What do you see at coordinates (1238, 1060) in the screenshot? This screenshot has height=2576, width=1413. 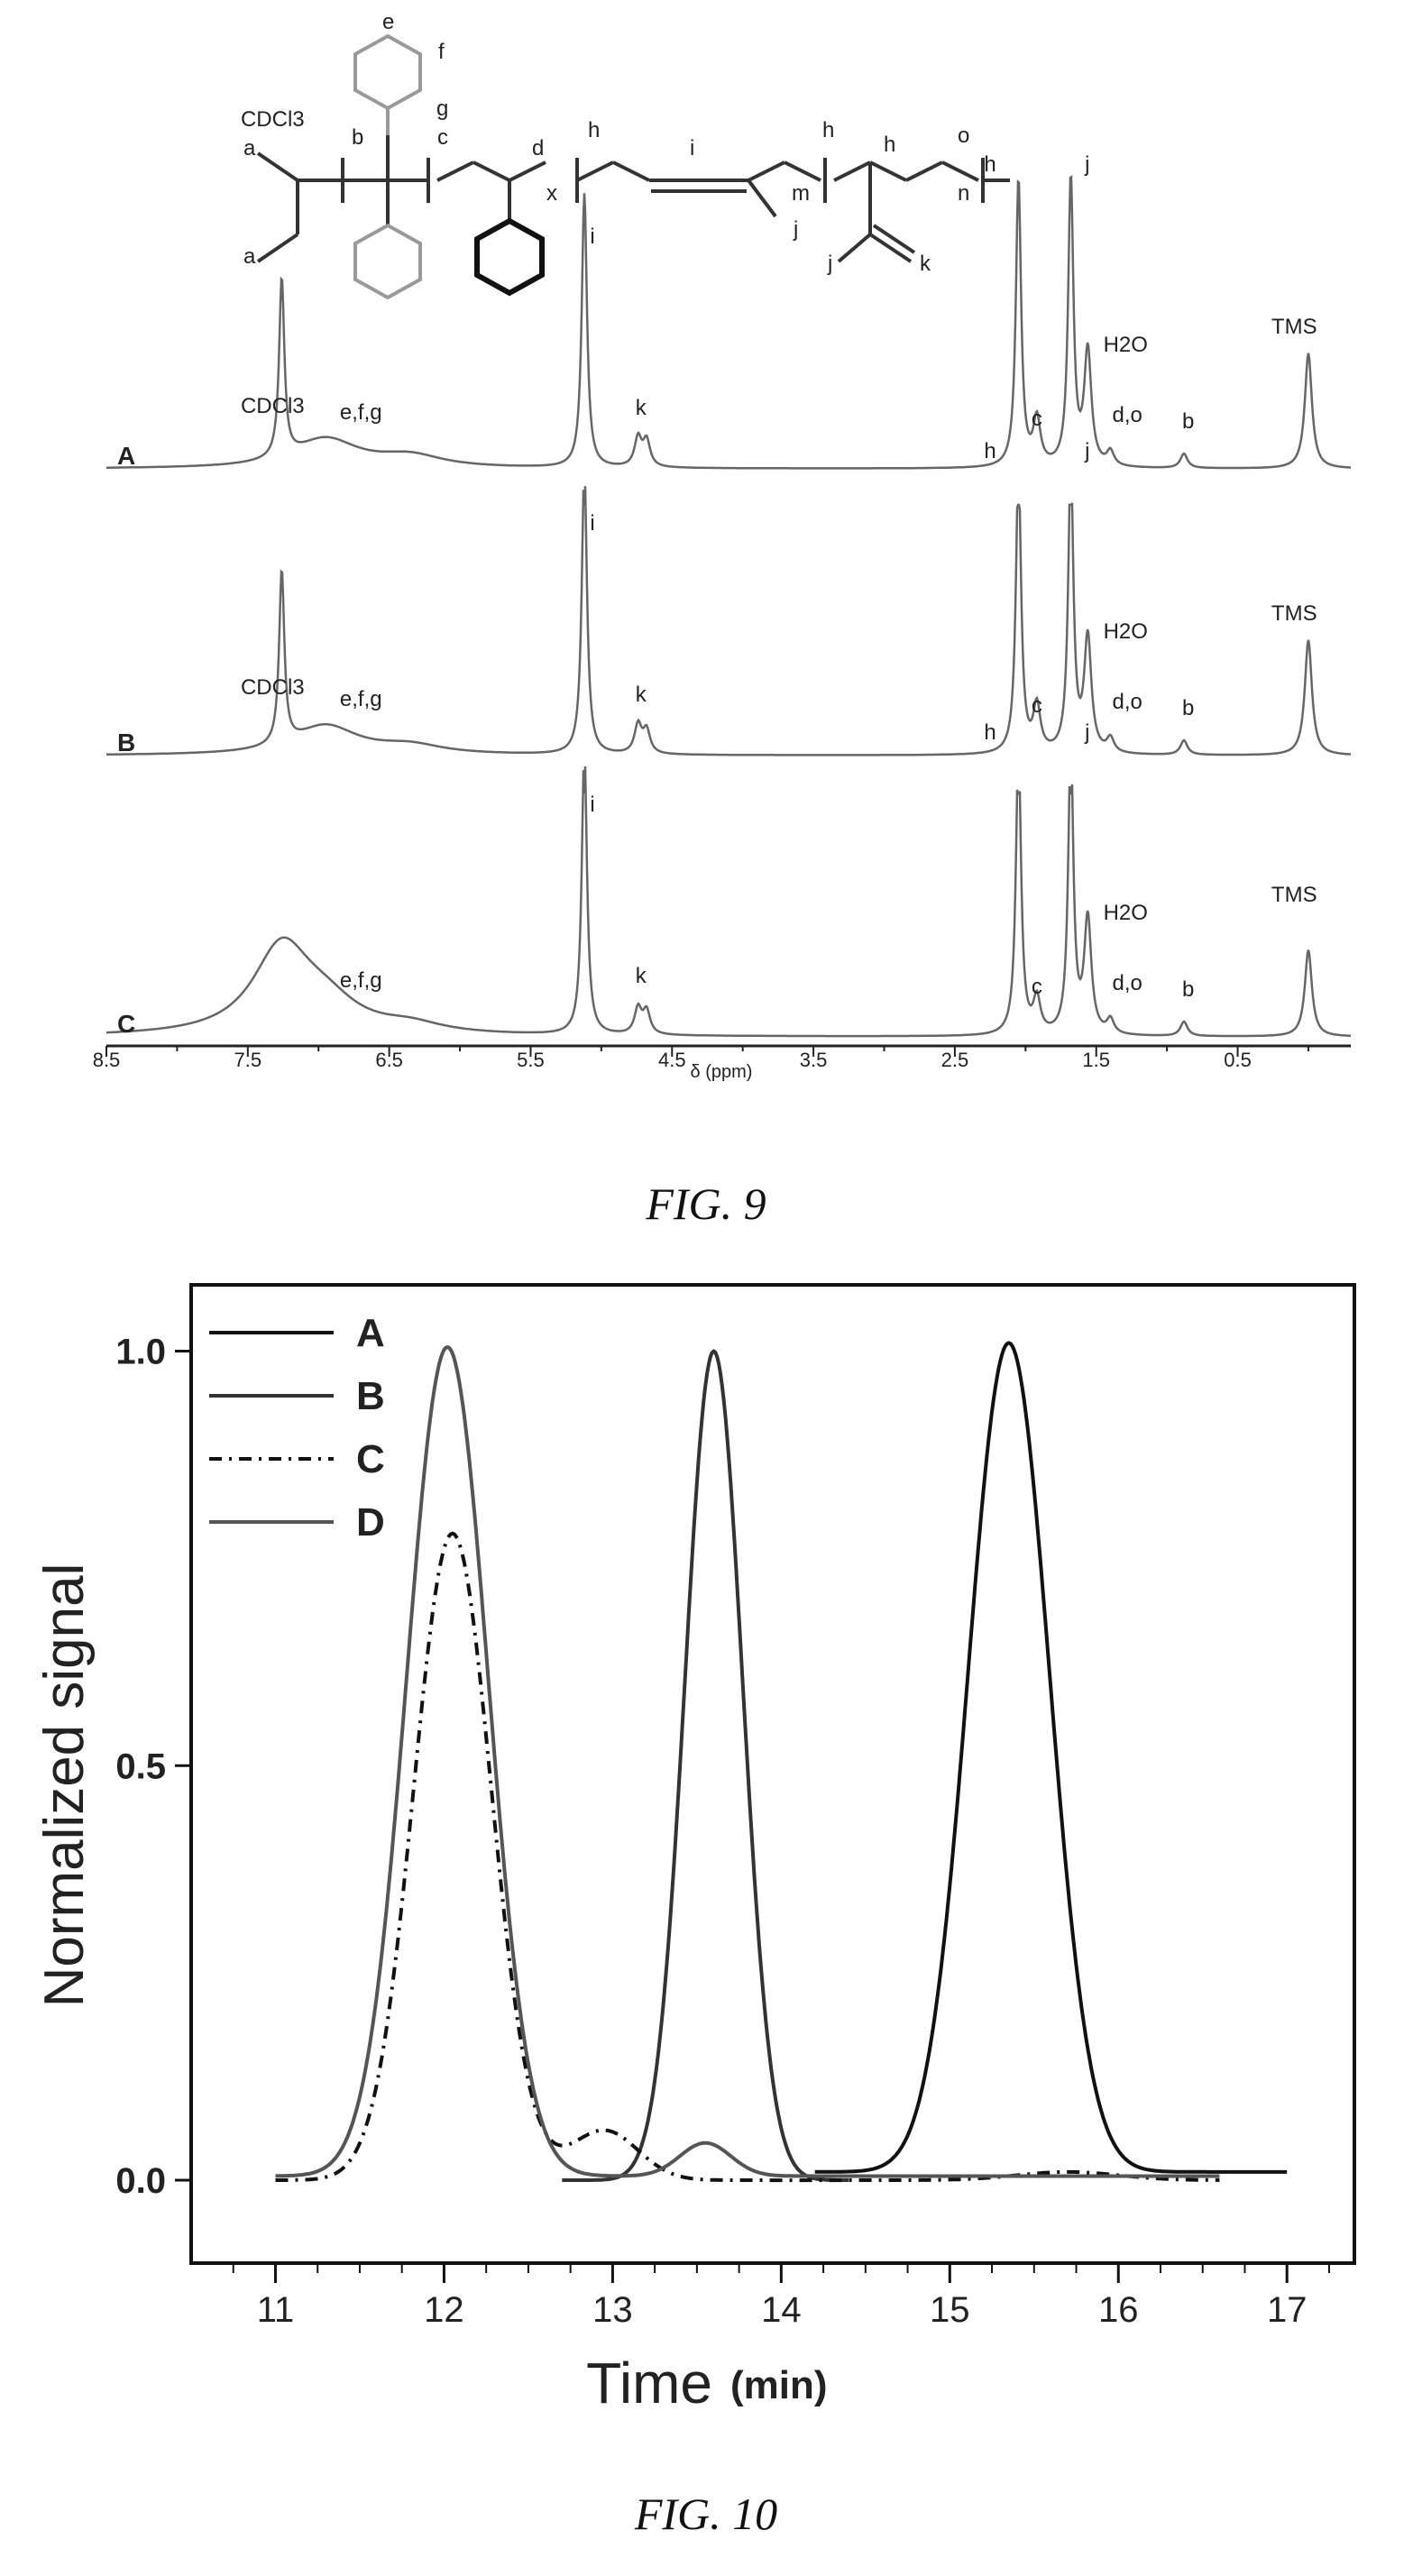 I see `nmr-tick-label: 0.5` at bounding box center [1238, 1060].